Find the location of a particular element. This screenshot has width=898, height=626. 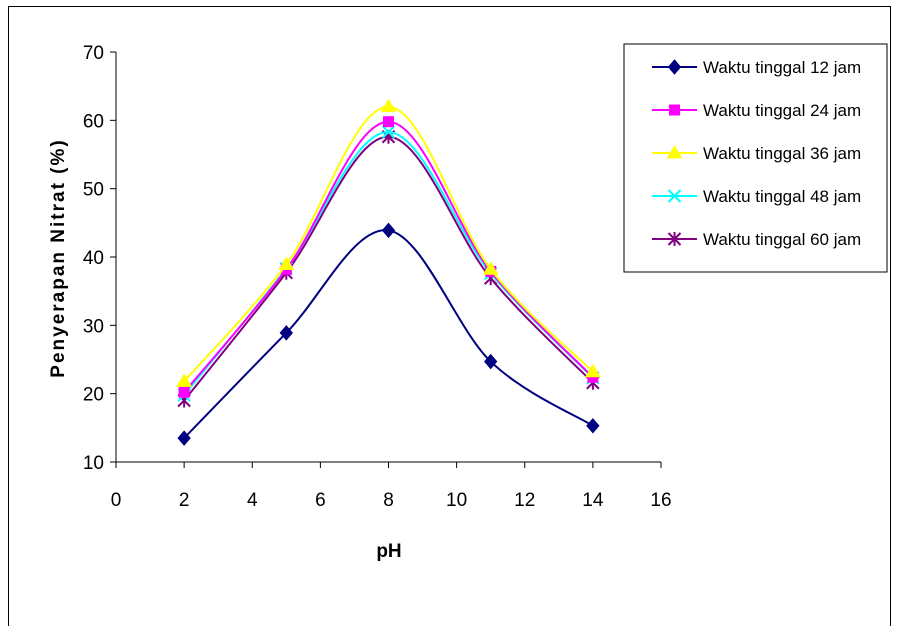

legend-label: Waktu tinggal 12 jam is located at coordinates (782, 67).